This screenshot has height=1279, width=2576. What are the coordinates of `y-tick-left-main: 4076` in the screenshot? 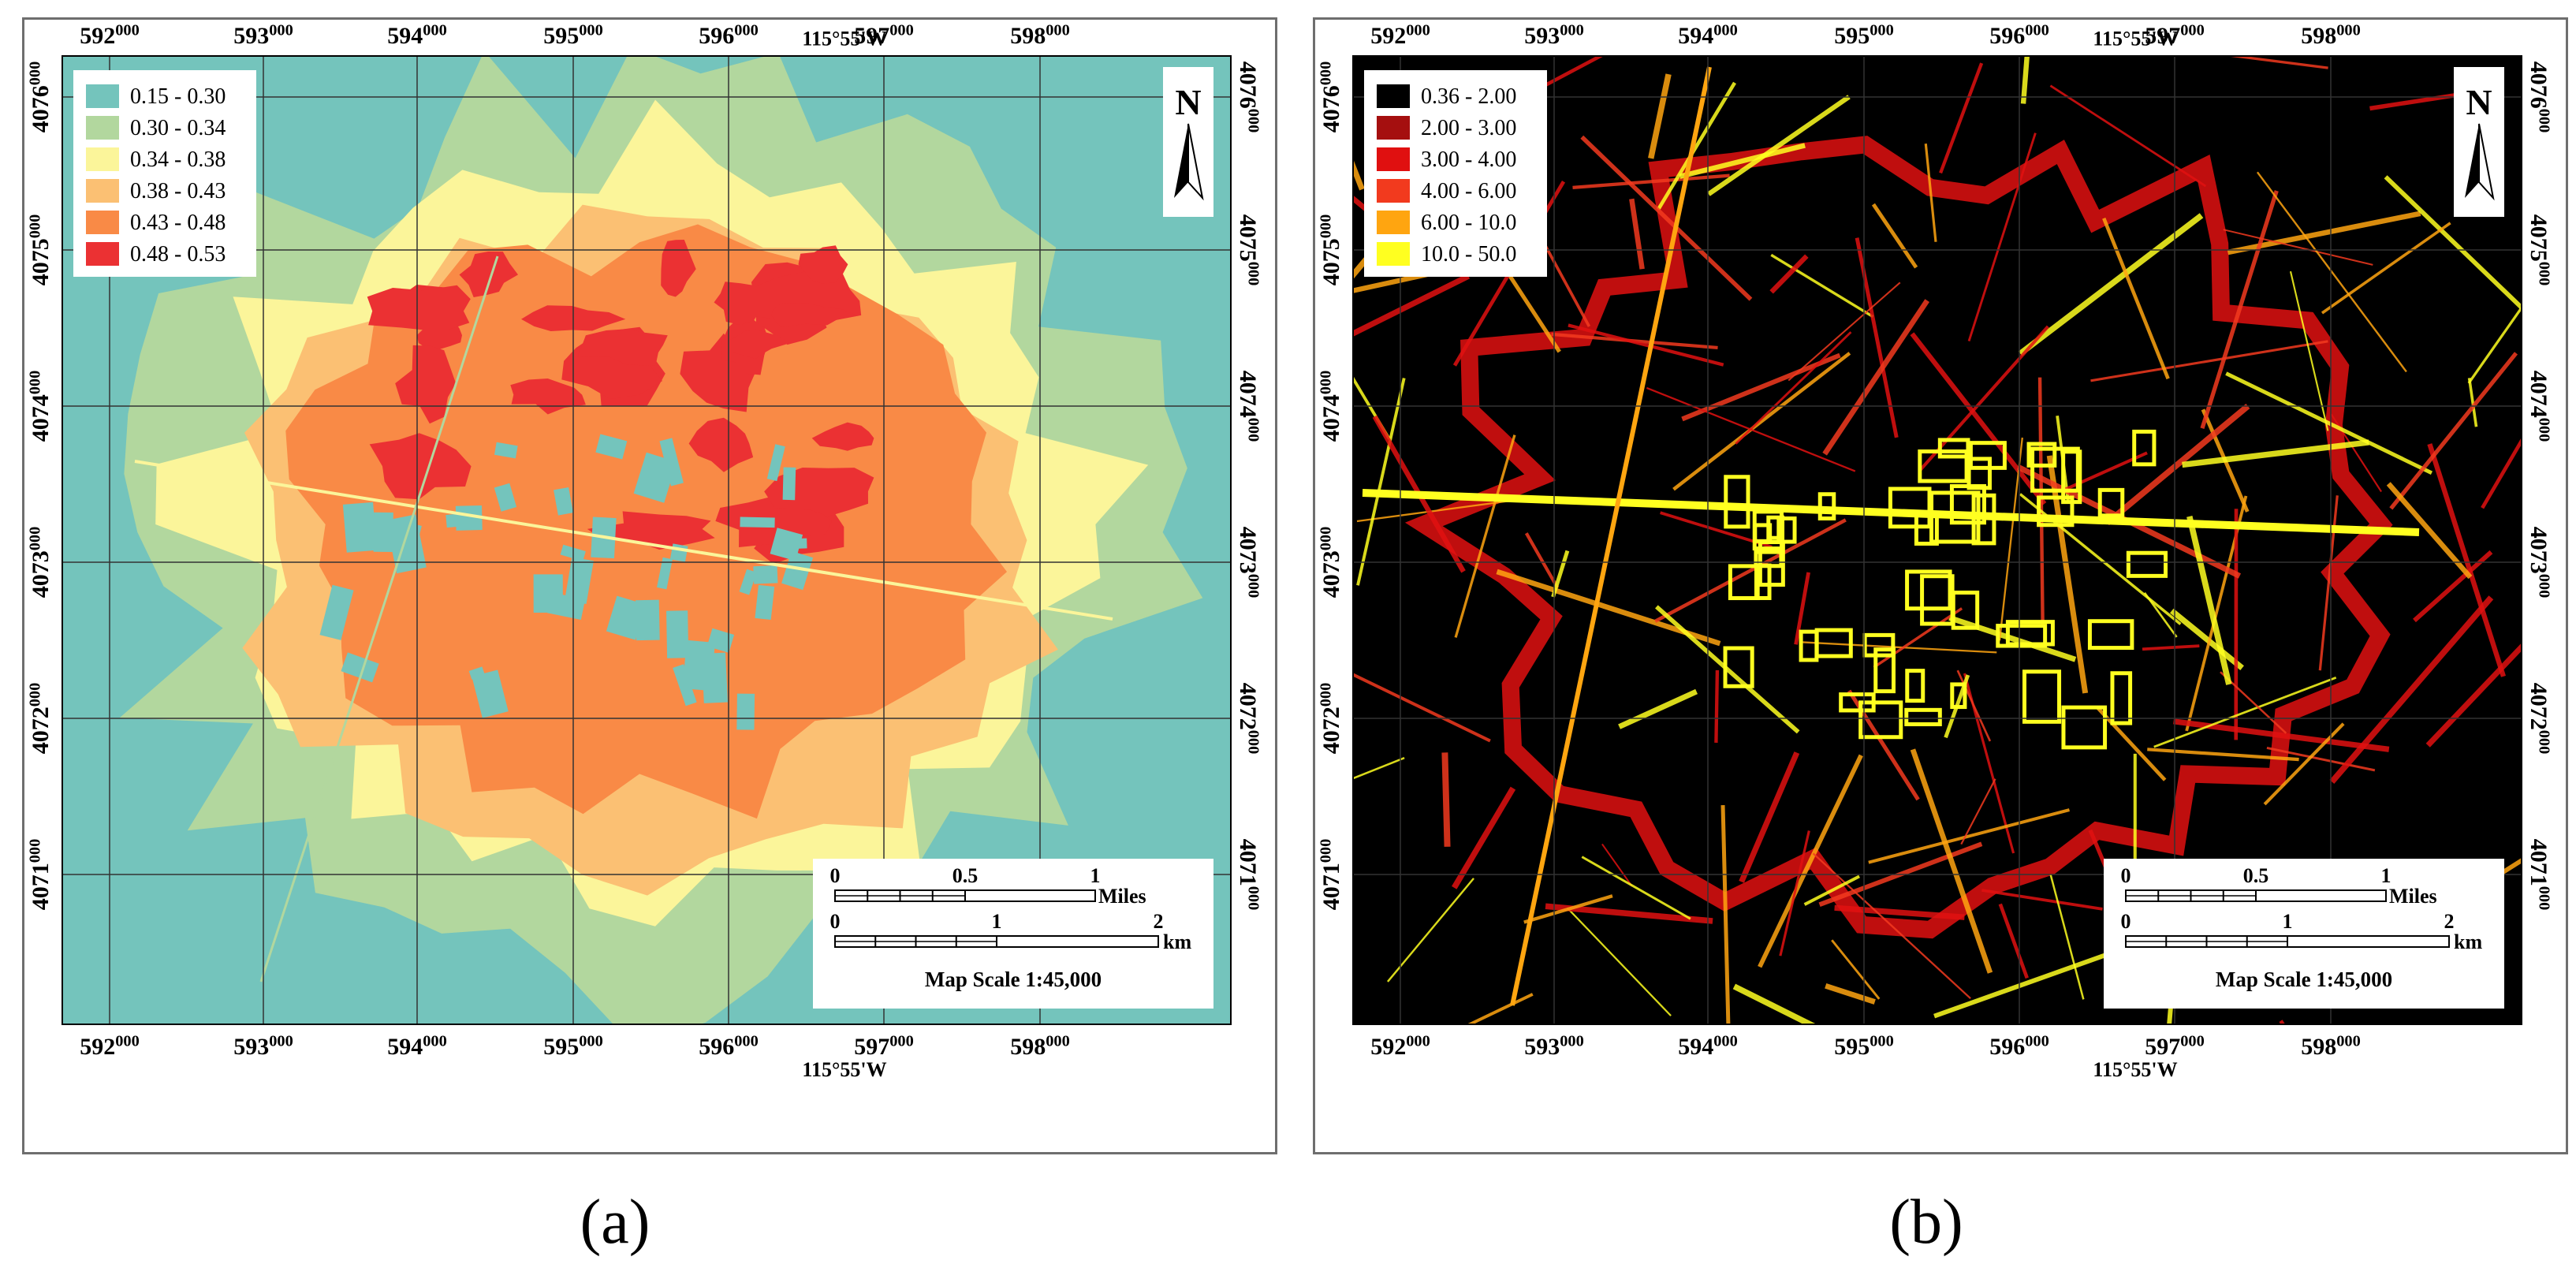 It's located at (41, 108).